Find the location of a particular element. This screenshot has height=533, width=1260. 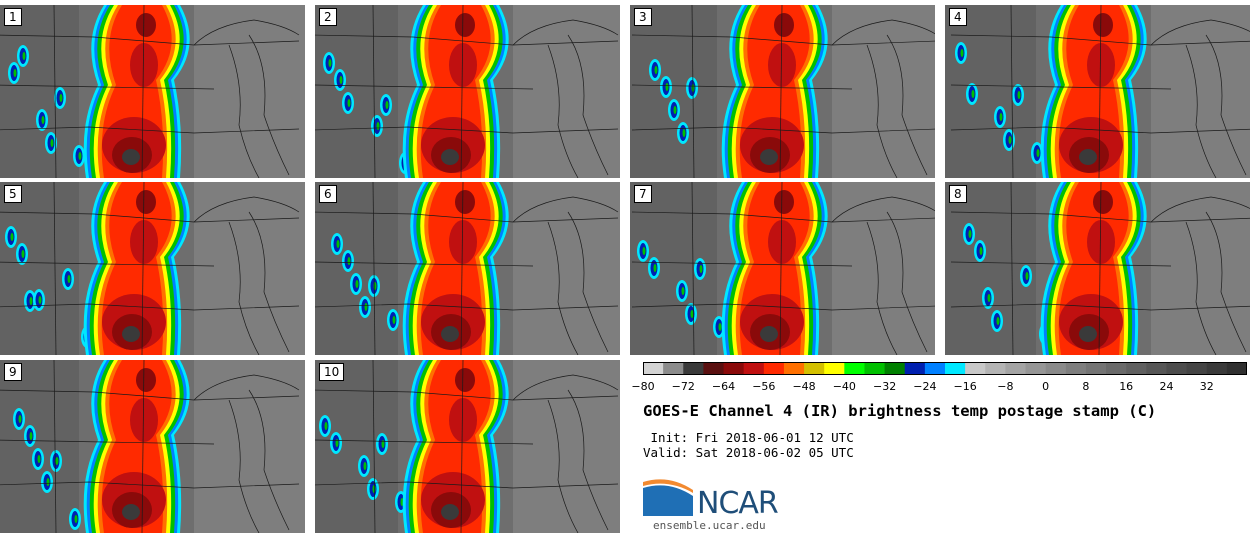

colorbar-tick-label: −80 is located at coordinates (643, 386).